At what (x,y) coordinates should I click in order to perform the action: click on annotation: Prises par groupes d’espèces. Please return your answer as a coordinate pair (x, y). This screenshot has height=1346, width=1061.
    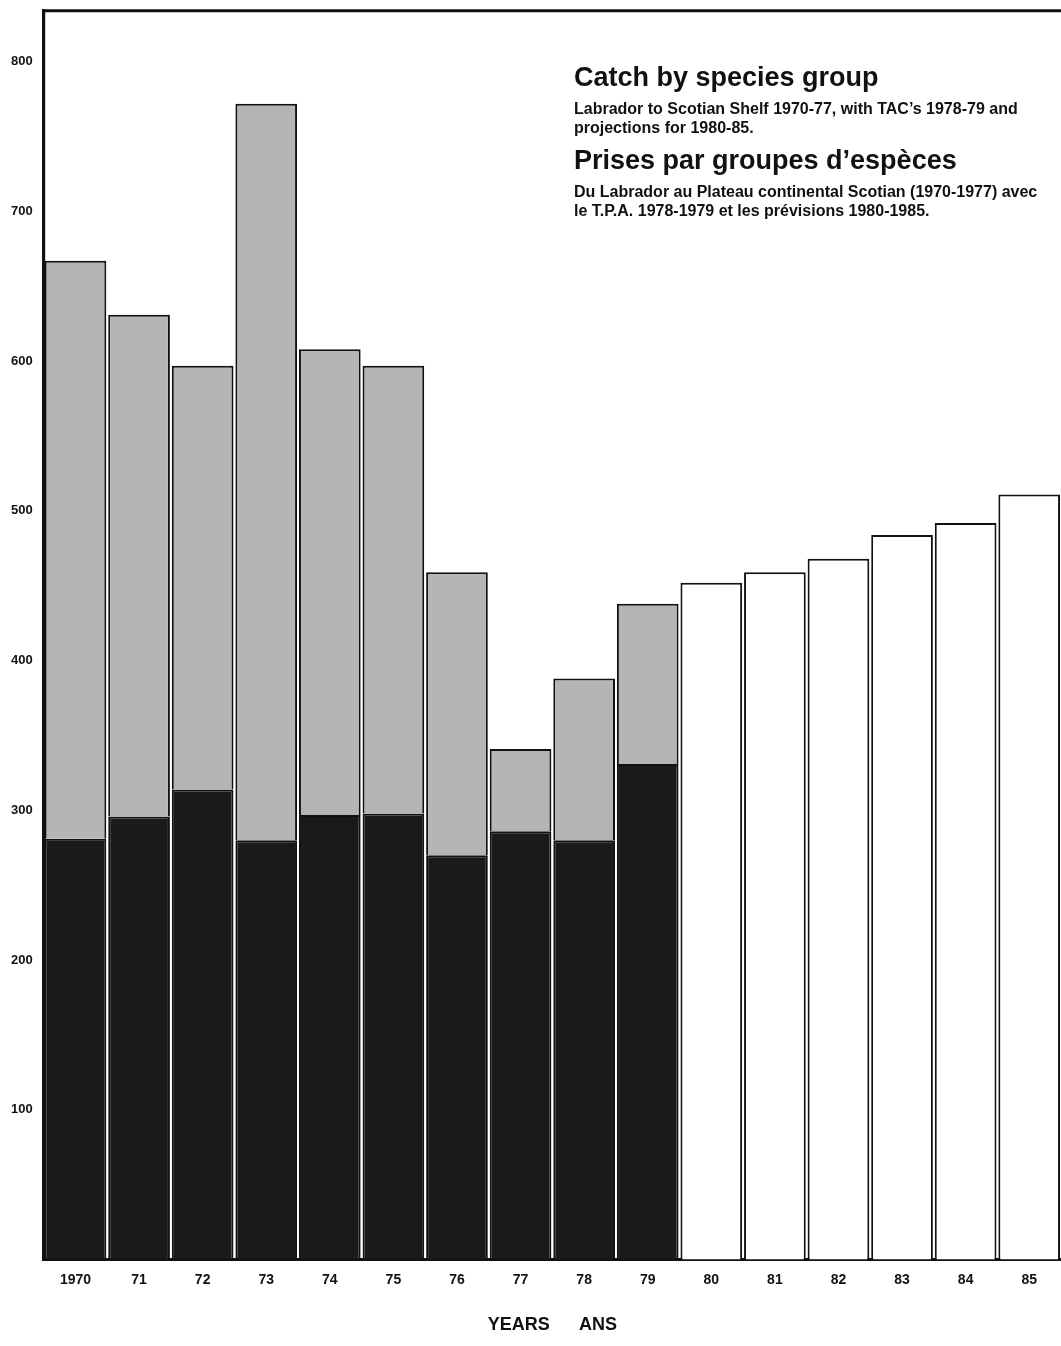
    Looking at the image, I should click on (766, 160).